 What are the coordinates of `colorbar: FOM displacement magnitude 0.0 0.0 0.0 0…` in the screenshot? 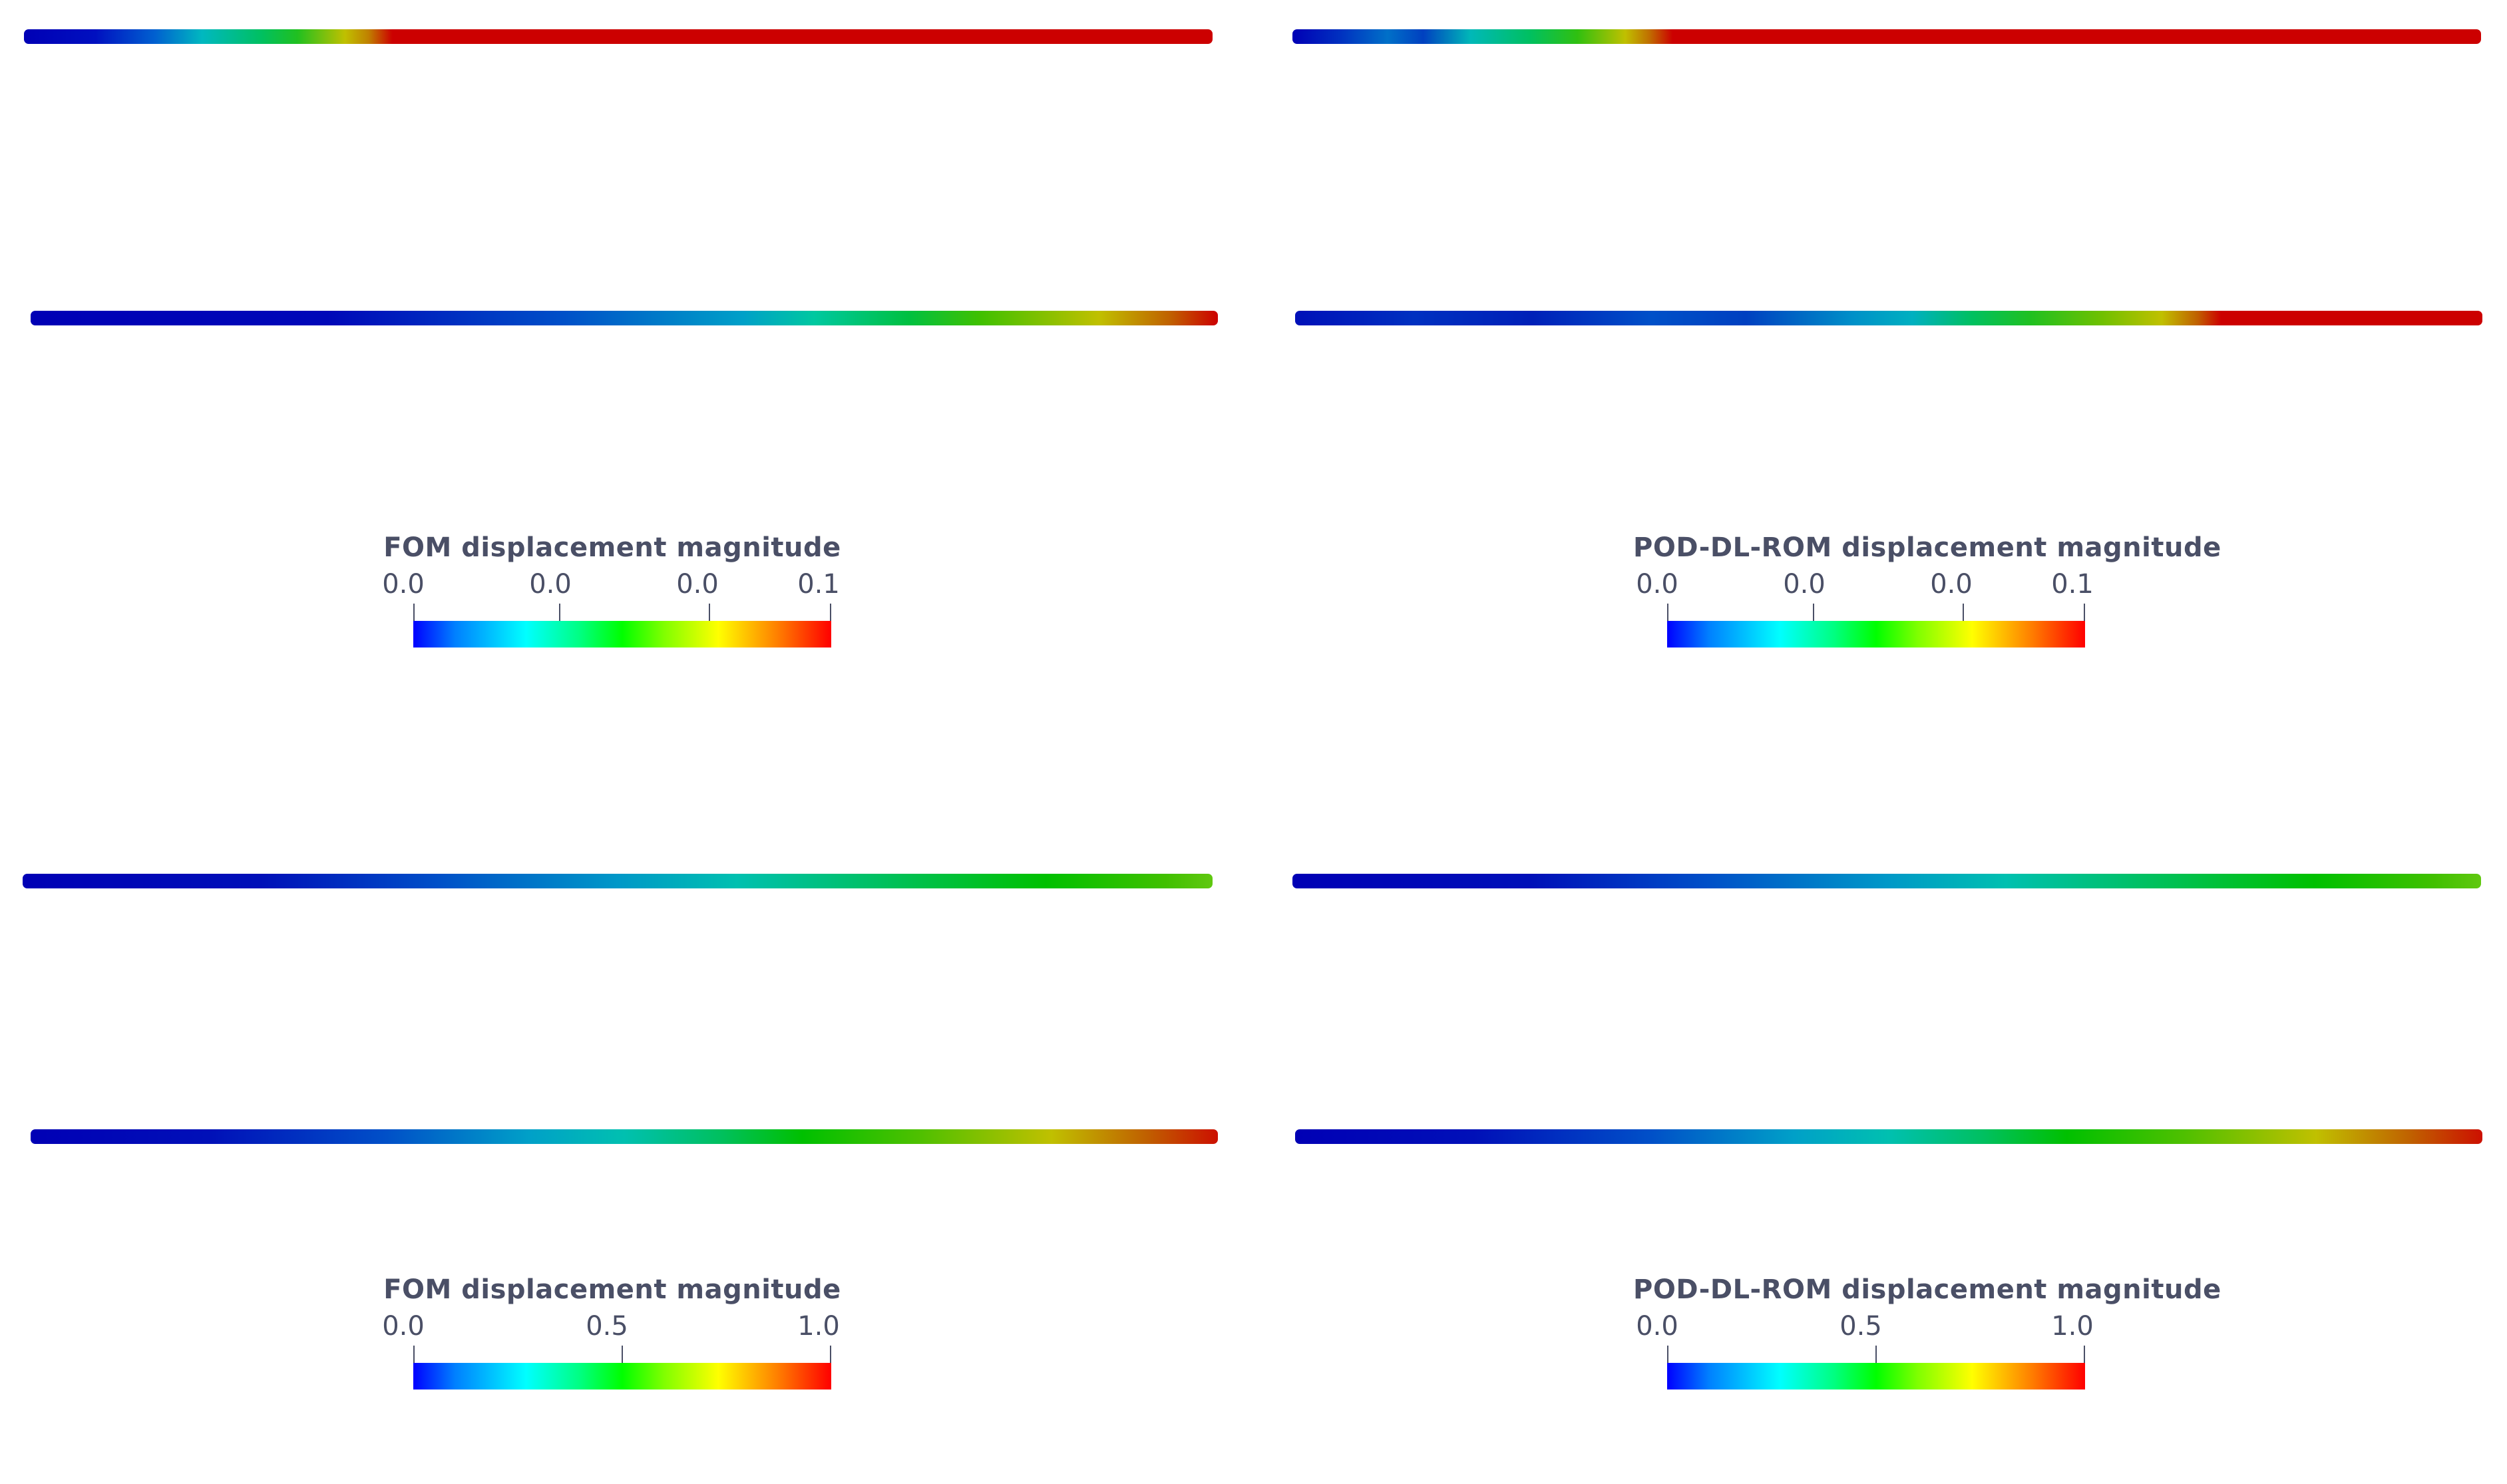 It's located at (612, 598).